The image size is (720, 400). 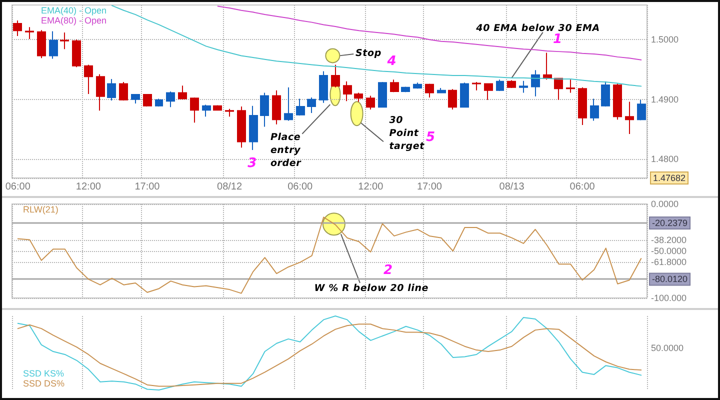 I want to click on text: 50.0000, so click(x=667, y=348).